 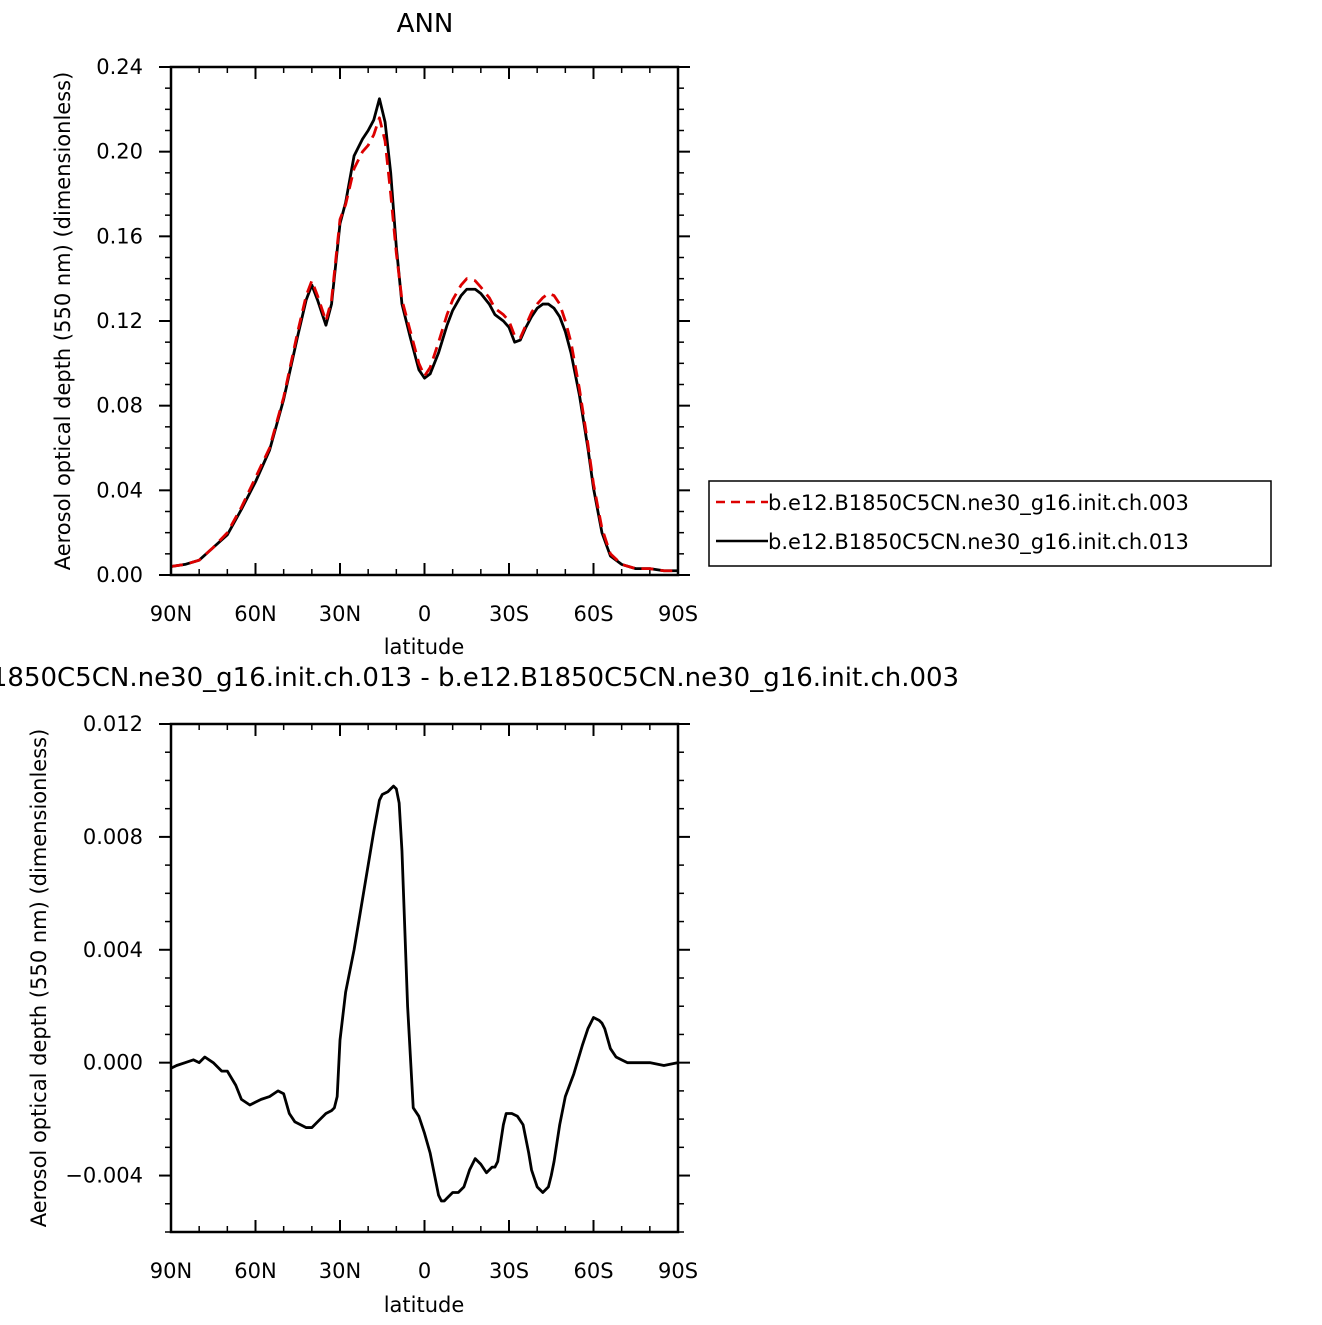 What do you see at coordinates (119, 406) in the screenshot?
I see `top-y-tick-label: 0.08` at bounding box center [119, 406].